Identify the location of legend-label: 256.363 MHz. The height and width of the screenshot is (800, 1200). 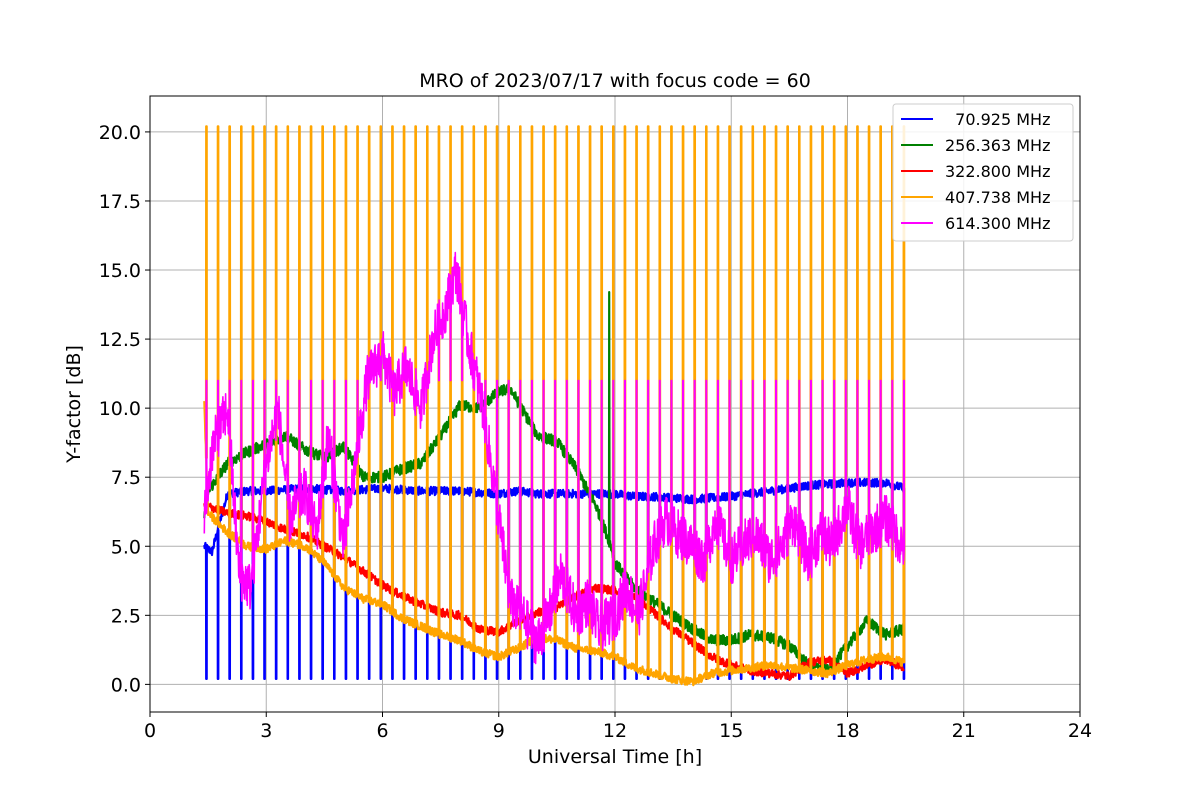
(997, 145).